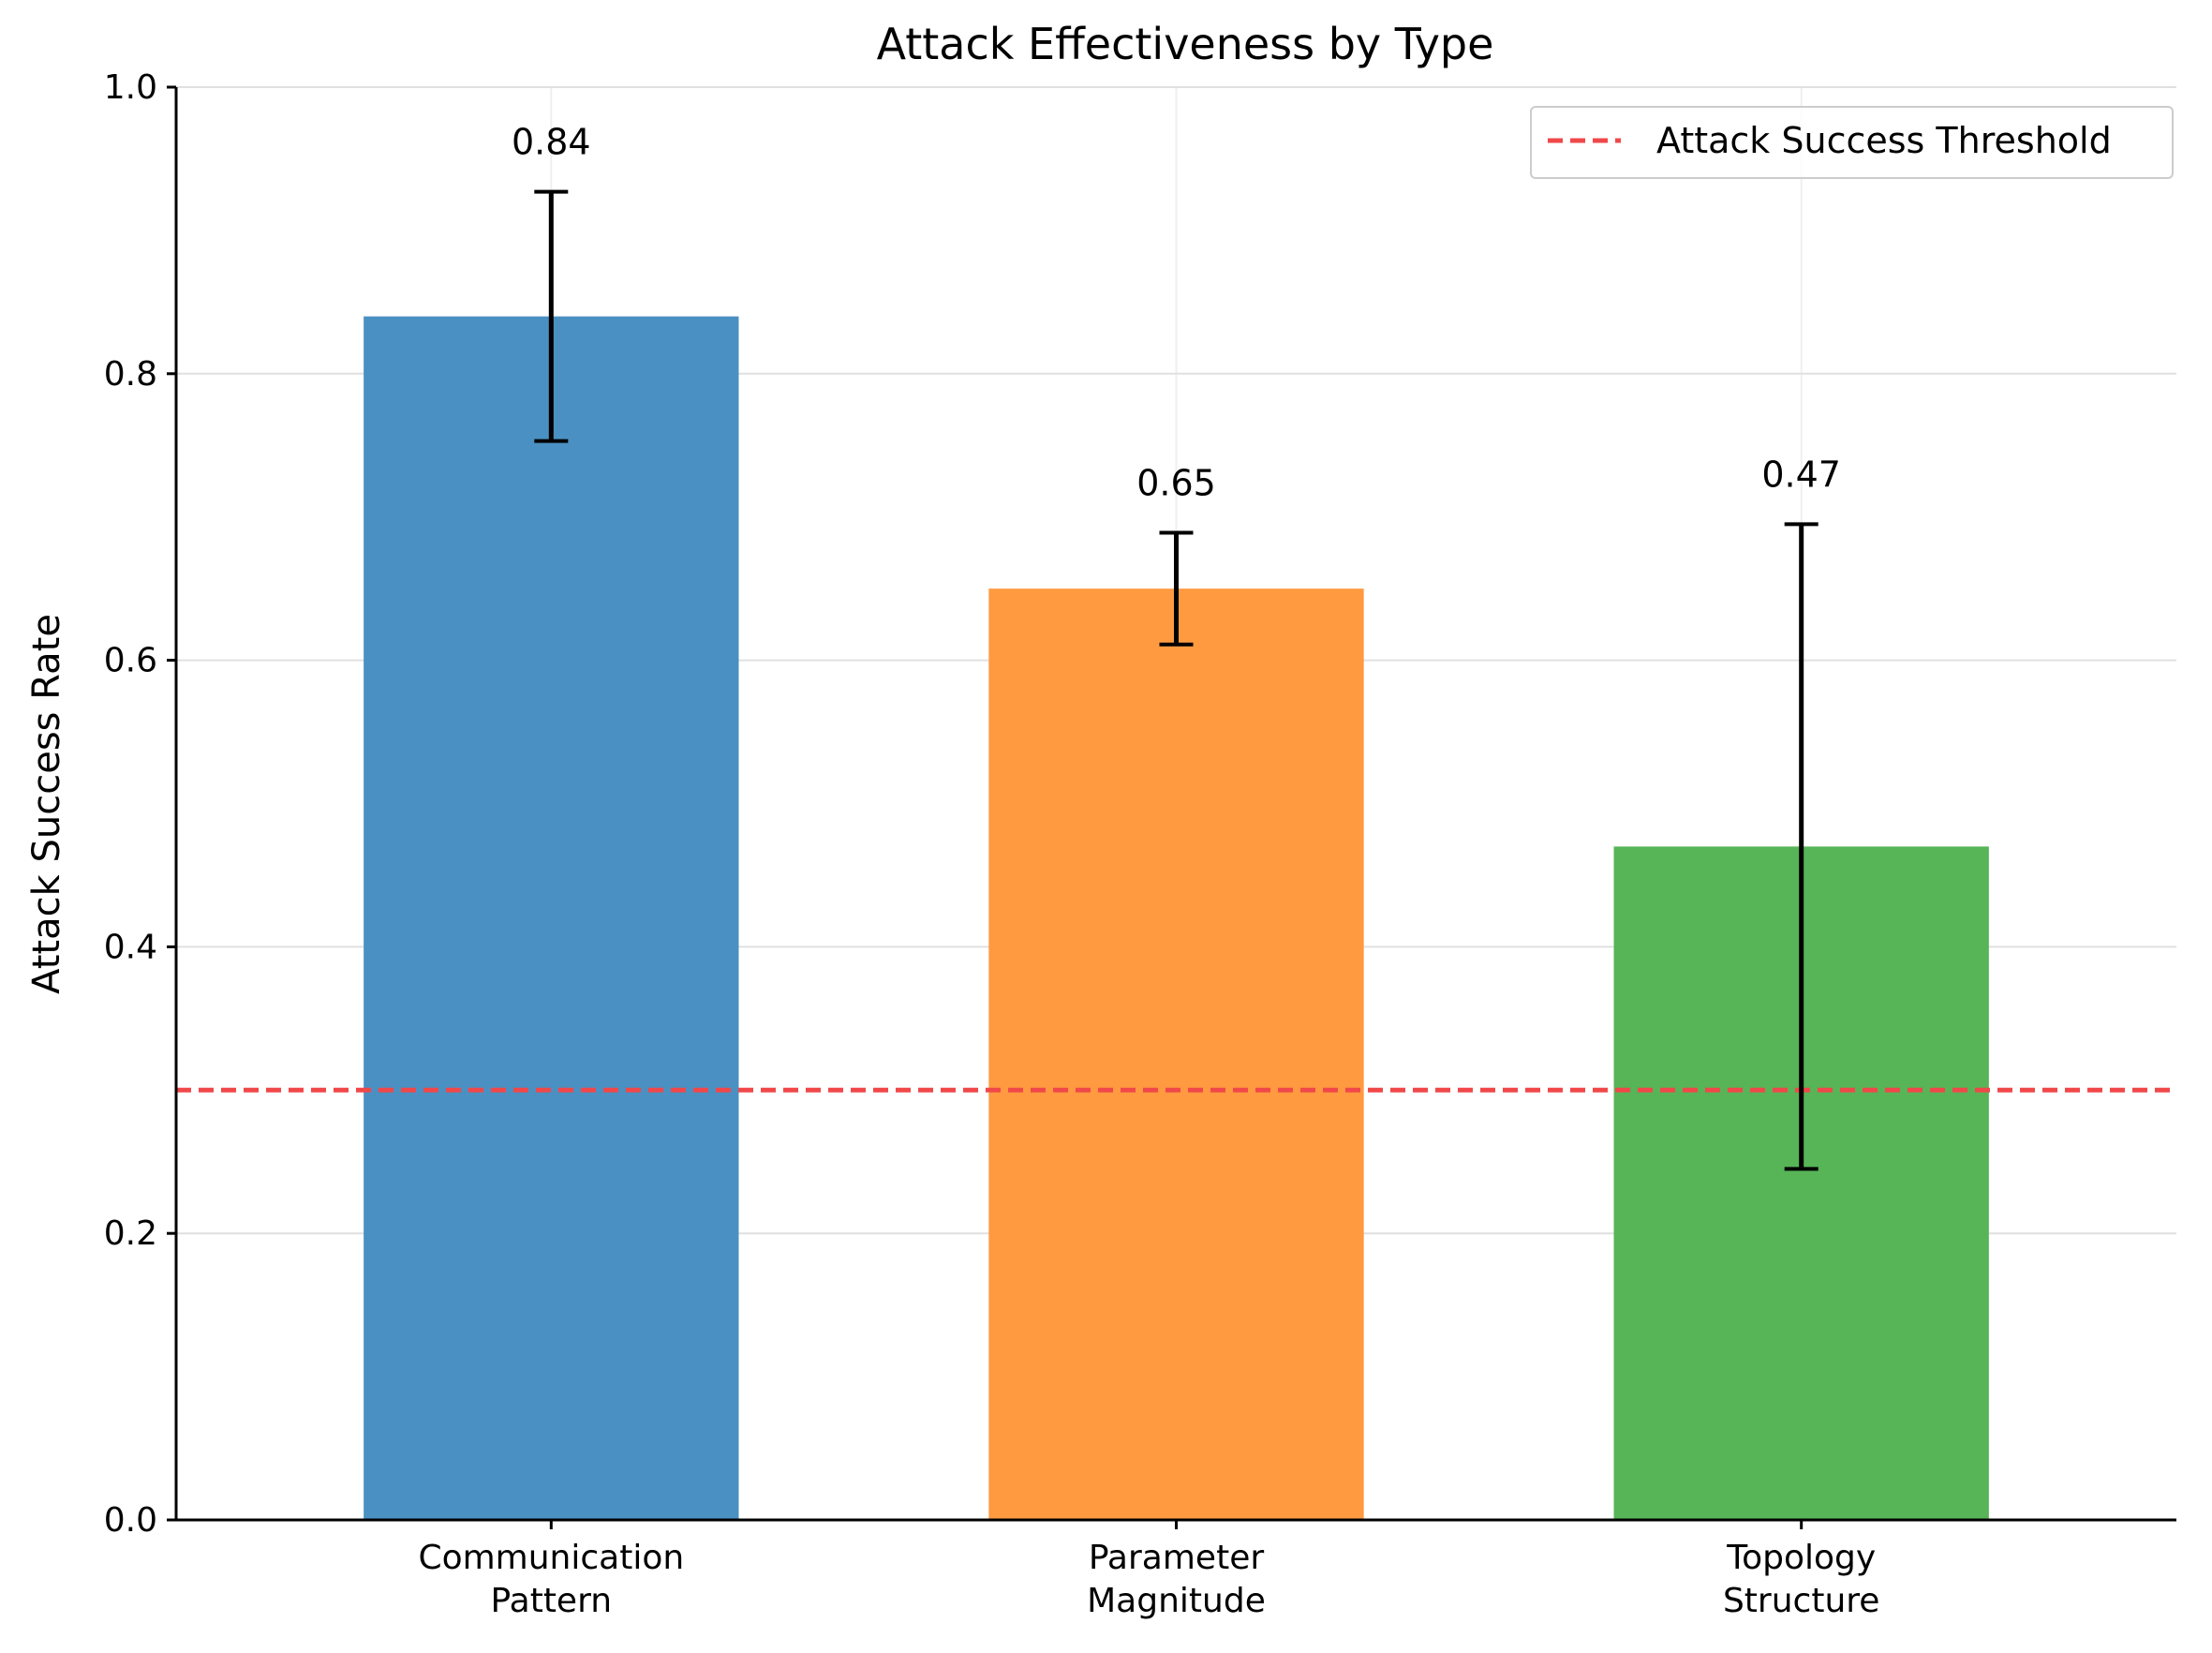 Image resolution: width=2212 pixels, height=1653 pixels. Describe the element at coordinates (1176, 1579) in the screenshot. I see `x-tick-label-1: Parameter Magnitude` at that location.